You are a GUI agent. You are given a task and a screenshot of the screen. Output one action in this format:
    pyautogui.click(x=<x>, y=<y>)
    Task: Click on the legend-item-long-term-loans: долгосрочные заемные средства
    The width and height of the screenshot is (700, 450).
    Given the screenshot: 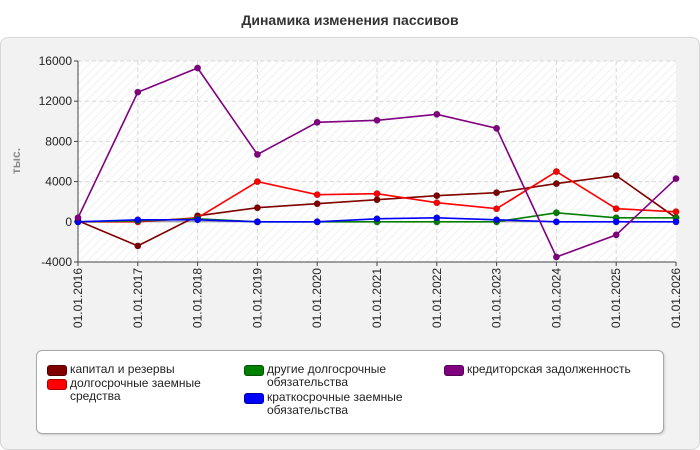 What is the action you would take?
    pyautogui.click(x=124, y=390)
    